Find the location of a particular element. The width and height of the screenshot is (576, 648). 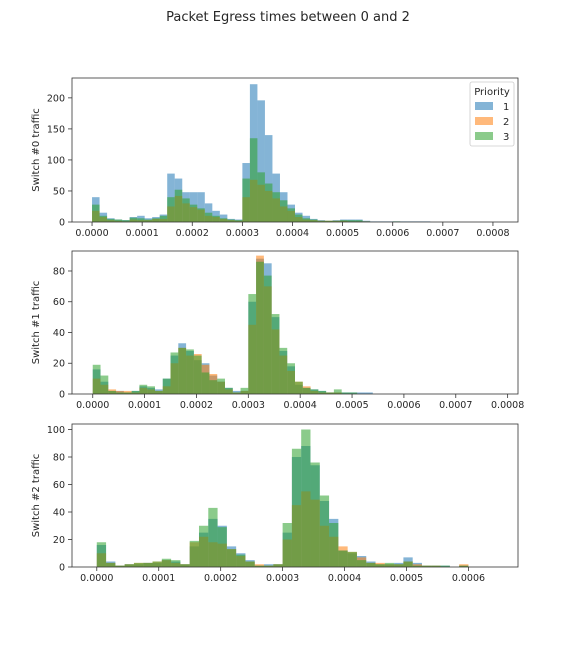

y-tick-label: 80 is located at coordinates (59, 458).